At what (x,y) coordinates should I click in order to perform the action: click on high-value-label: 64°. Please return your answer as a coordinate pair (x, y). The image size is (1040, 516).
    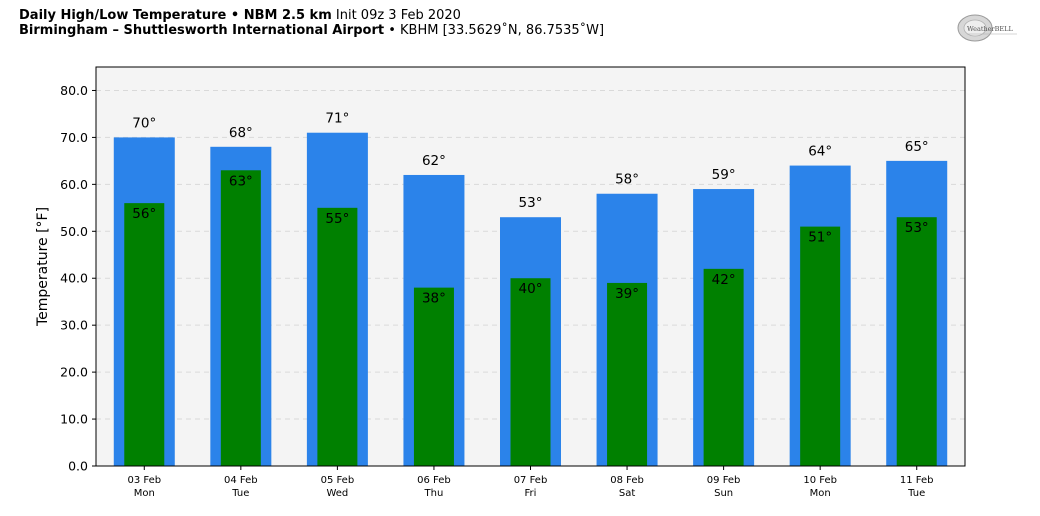
    Looking at the image, I should click on (820, 152).